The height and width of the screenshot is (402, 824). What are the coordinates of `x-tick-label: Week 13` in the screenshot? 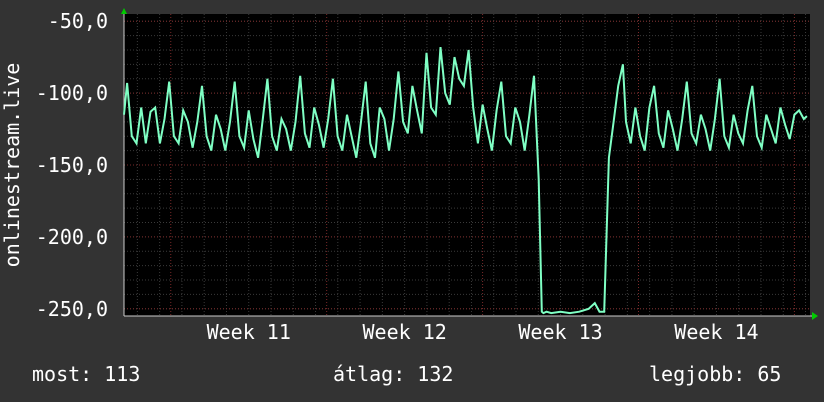 It's located at (560, 332).